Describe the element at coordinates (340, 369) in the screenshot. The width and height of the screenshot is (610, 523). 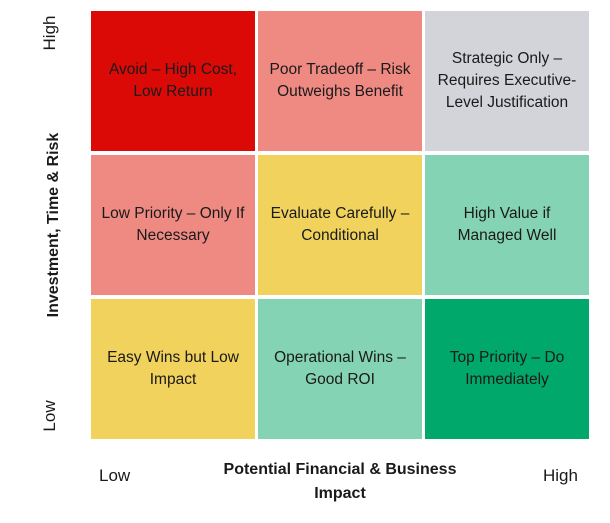
I see `matrix-cell-low-investment-medium-impact: Operational Wins – Good ROI` at that location.